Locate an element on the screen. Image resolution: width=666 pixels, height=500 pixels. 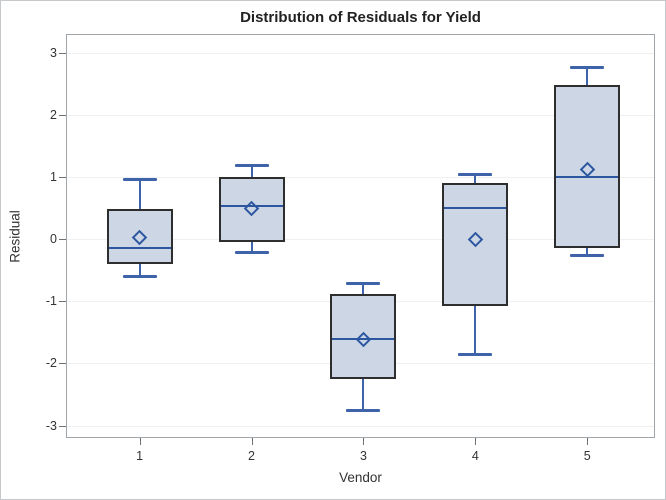
x-tick-label: 5 is located at coordinates (587, 456).